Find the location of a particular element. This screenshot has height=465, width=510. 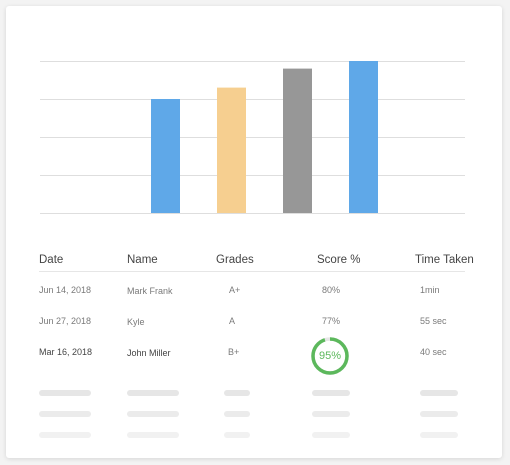

row-date: Jun 14, 2018 is located at coordinates (65, 290).